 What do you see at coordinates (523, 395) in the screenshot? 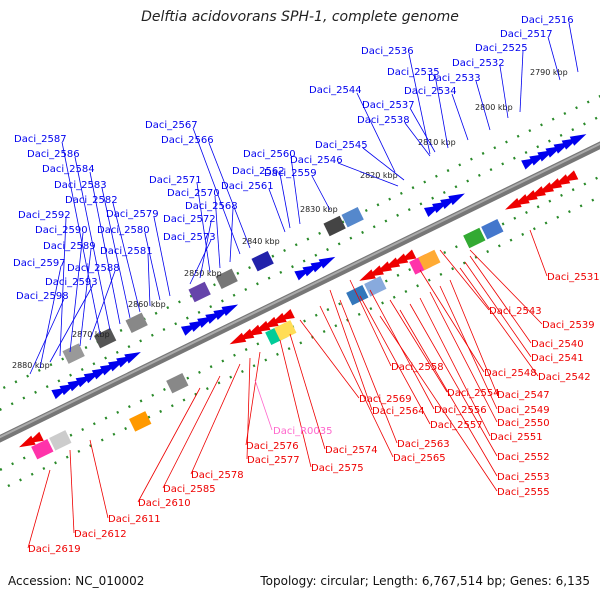
I see `reverse-gene-label: Daci_2547` at bounding box center [523, 395].